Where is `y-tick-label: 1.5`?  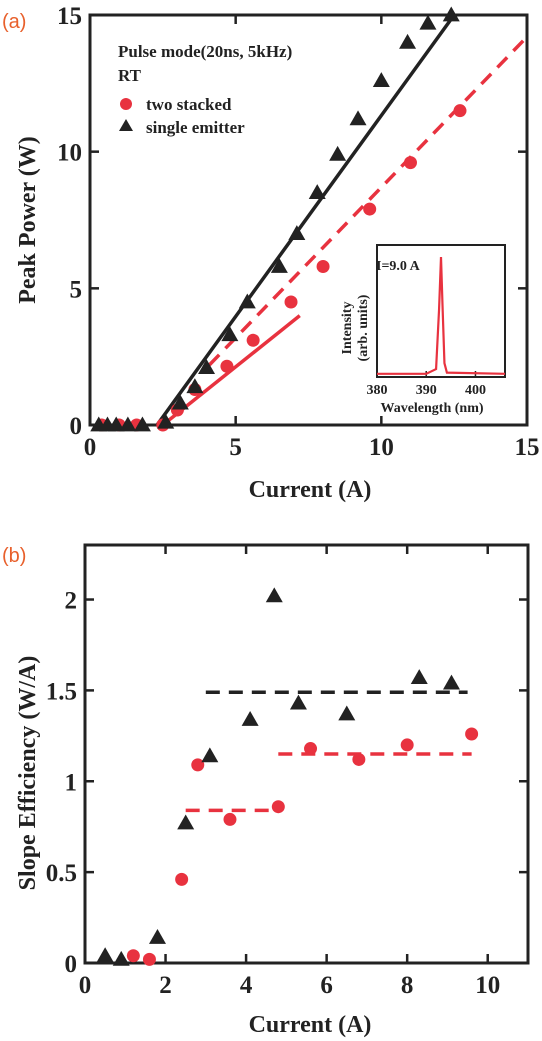
y-tick-label: 1.5 is located at coordinates (61, 691).